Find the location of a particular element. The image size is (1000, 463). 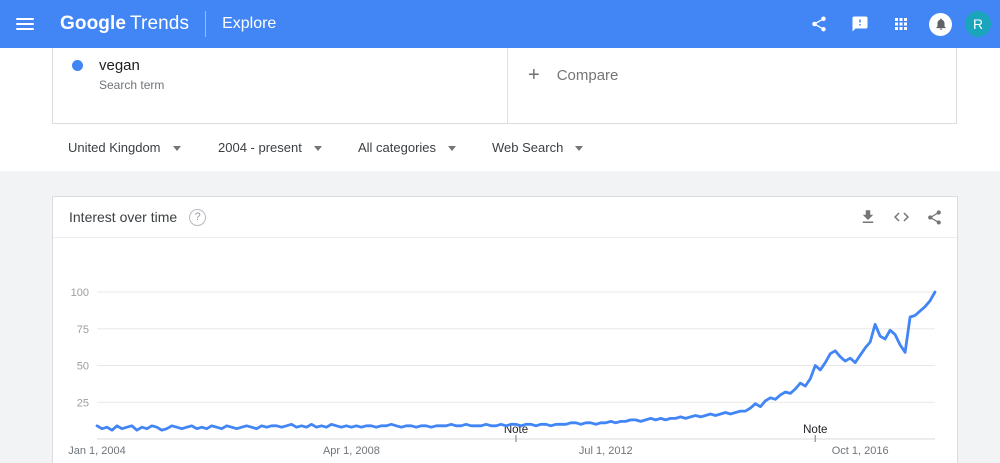

page-title: Explore is located at coordinates (249, 23).